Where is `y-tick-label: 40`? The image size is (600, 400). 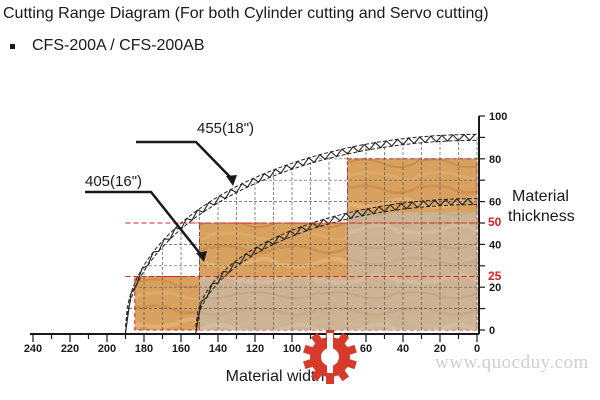 y-tick-label: 40 is located at coordinates (495, 245).